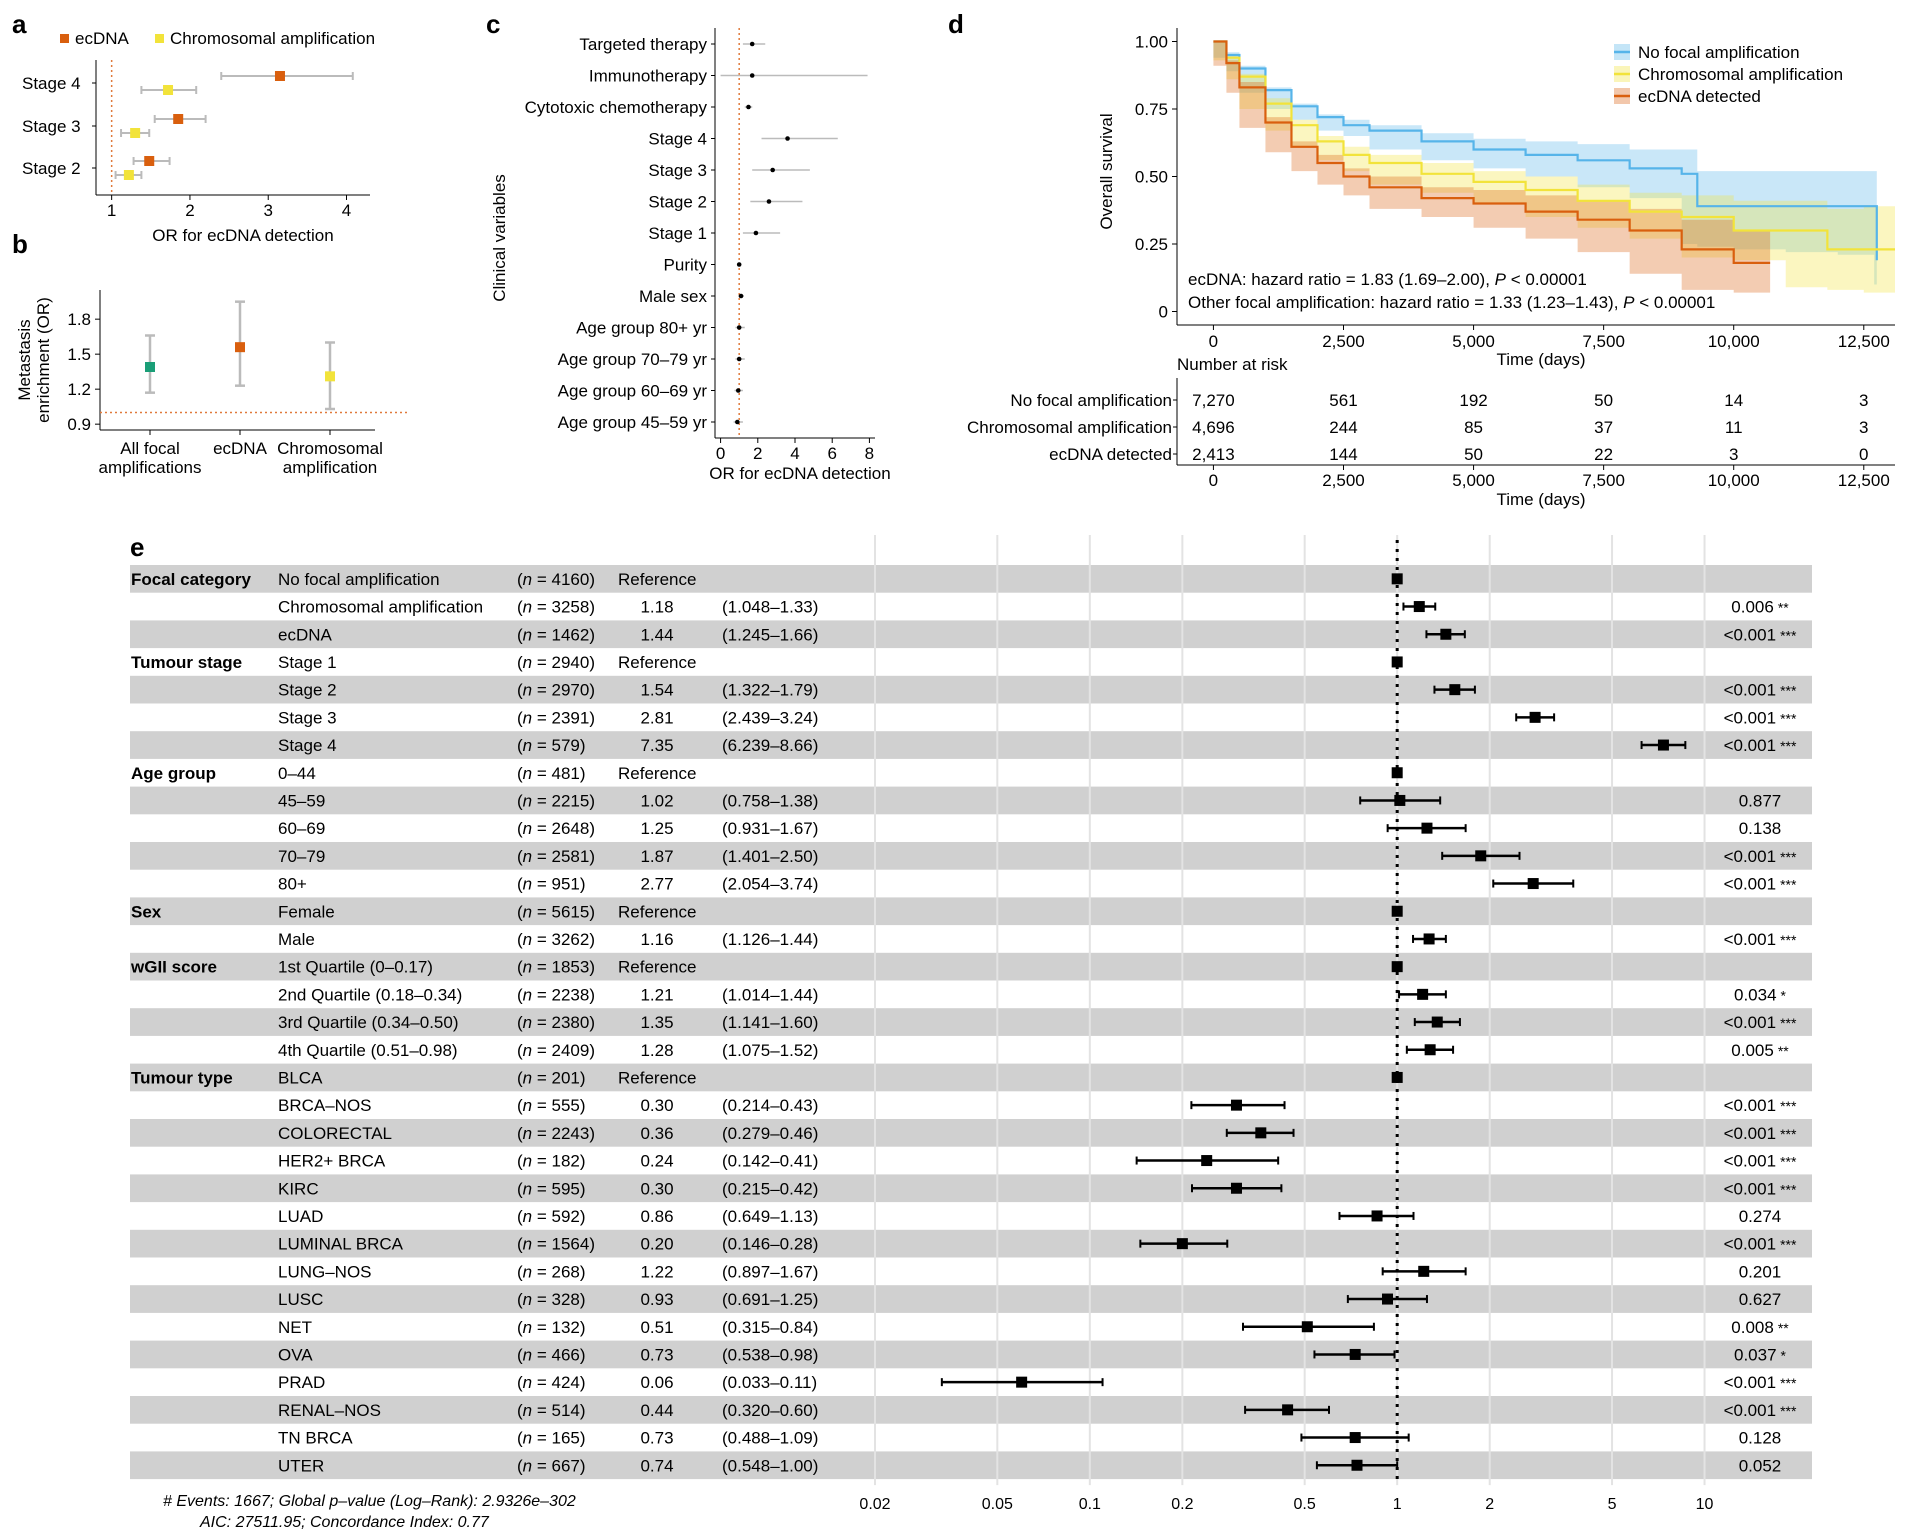 The image size is (1908, 1535). Describe the element at coordinates (657, 1077) in the screenshot. I see `hazard-ratio: Reference` at that location.